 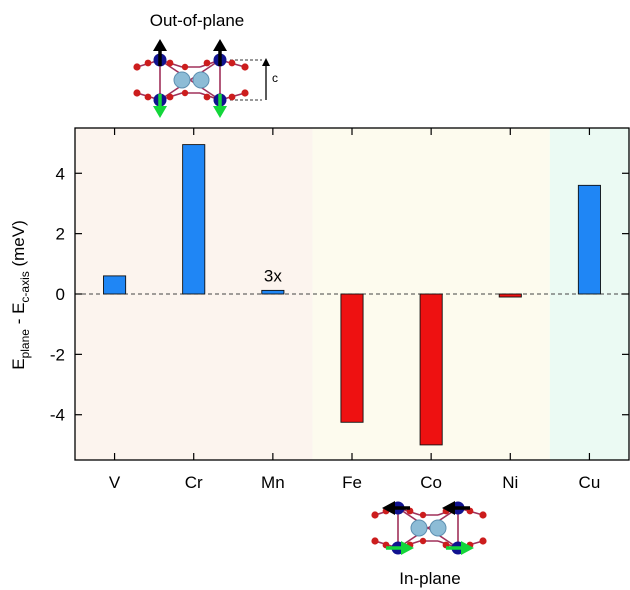 I want to click on annotations: 3x, so click(x=273, y=275).